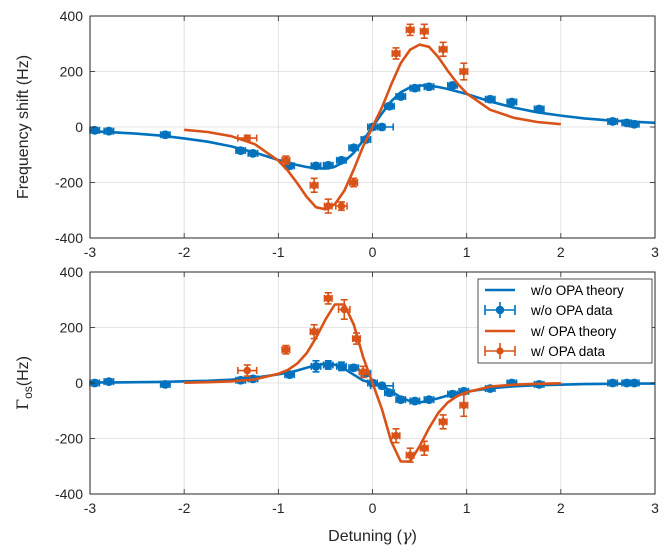  I want to click on os-subscript: os, so click(28, 392).